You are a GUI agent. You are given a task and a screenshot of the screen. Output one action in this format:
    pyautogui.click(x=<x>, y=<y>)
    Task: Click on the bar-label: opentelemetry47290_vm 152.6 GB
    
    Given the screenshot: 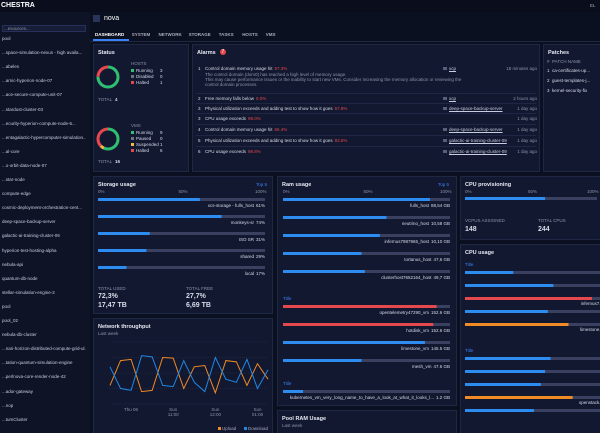 What is the action you would take?
    pyautogui.click(x=366, y=312)
    